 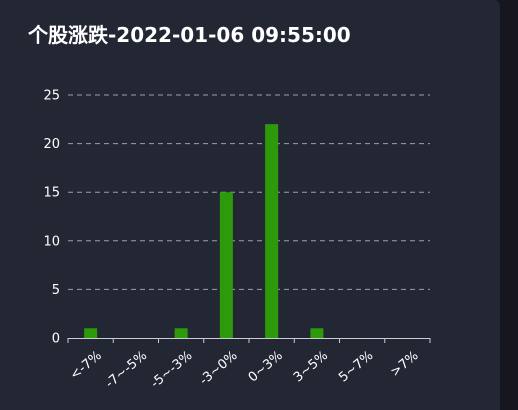 I want to click on x-tick-label: -7~-5%, so click(x=126, y=369).